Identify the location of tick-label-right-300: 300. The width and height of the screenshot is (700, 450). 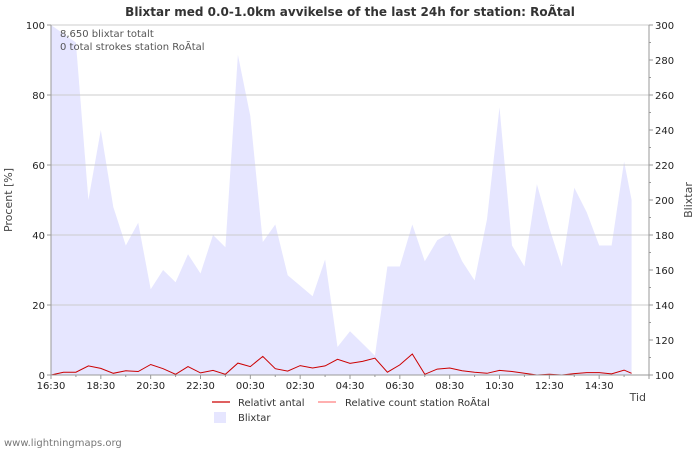
(664, 26).